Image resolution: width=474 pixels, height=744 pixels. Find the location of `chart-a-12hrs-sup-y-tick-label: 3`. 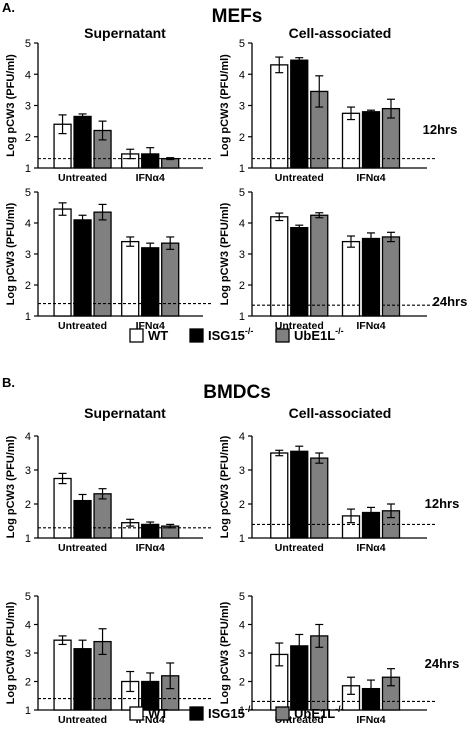

chart-a-12hrs-sup-y-tick-label: 3 is located at coordinates (28, 107).